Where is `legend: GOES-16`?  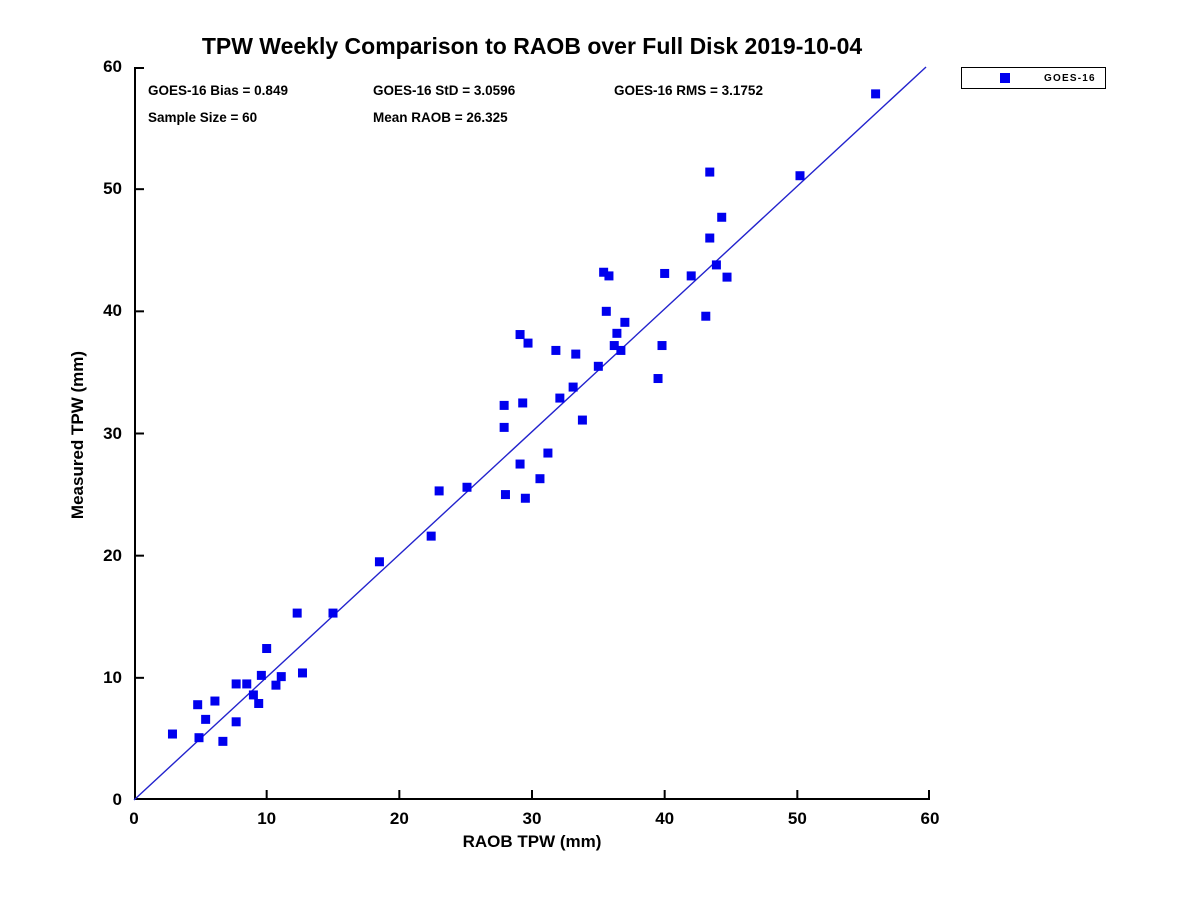 legend: GOES-16 is located at coordinates (1033, 78).